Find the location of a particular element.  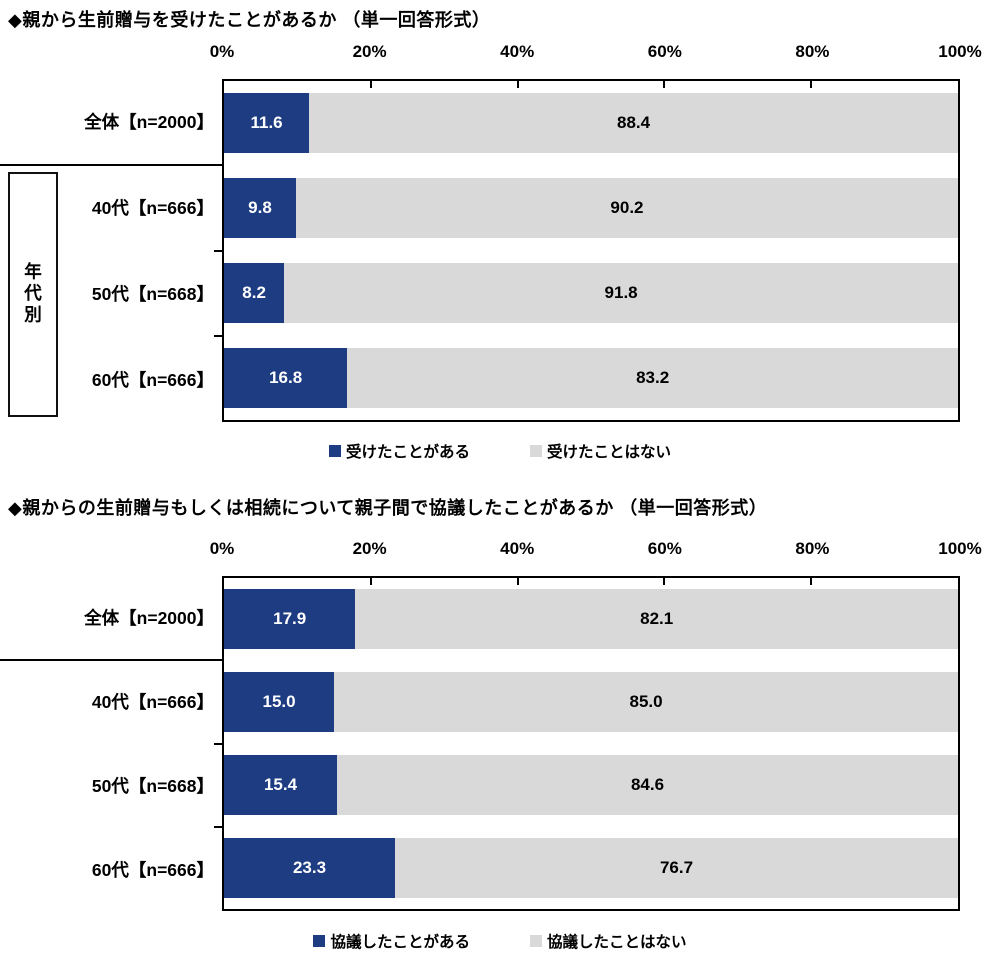

bar-row: 8.2 91.8 is located at coordinates (591, 293).